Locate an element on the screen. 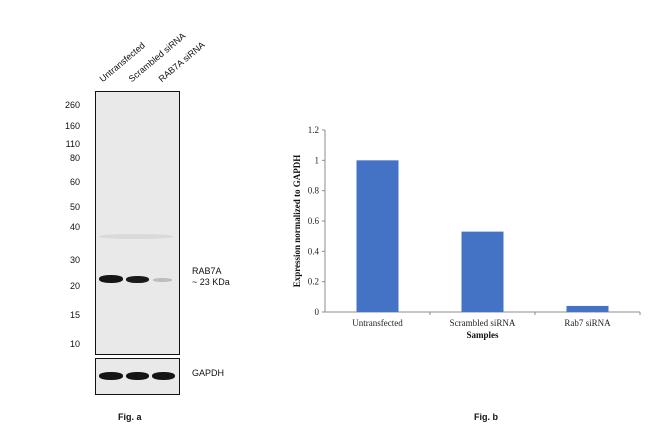  y-tick-label: 1 is located at coordinates (317, 160).